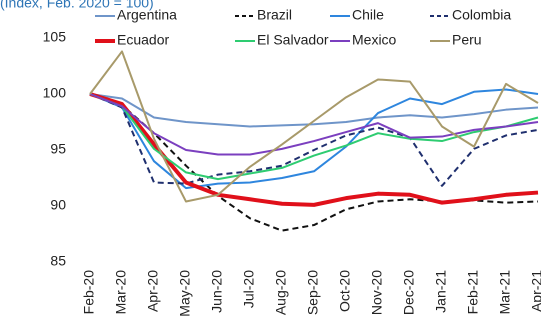 The image size is (541, 328). What do you see at coordinates (374, 40) in the screenshot?
I see `legend-label: Mexico` at bounding box center [374, 40].